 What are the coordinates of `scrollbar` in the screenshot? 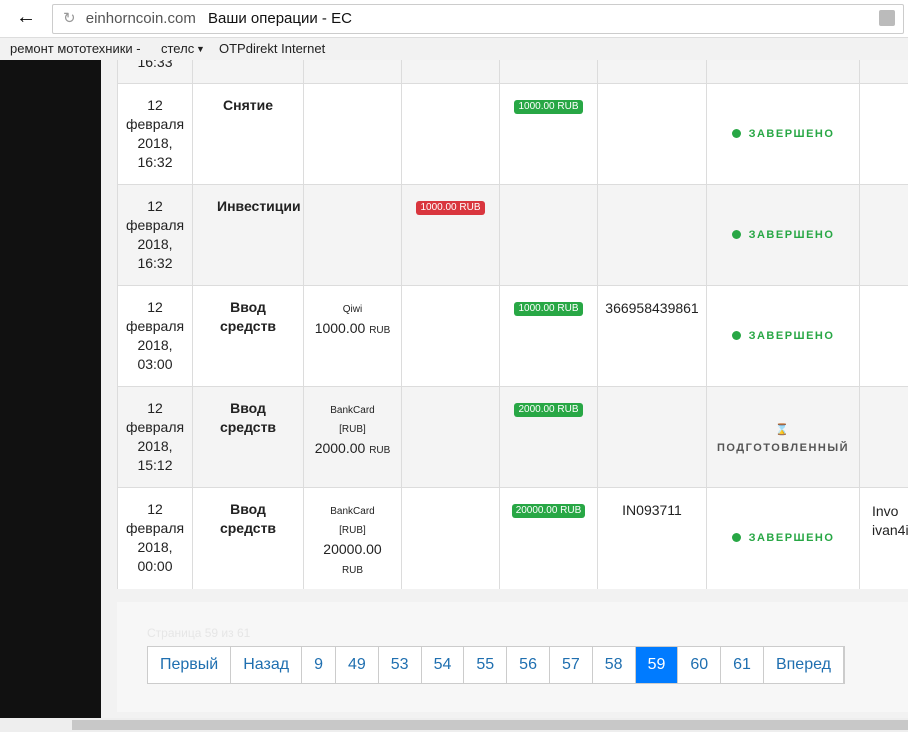 It's located at (454, 725).